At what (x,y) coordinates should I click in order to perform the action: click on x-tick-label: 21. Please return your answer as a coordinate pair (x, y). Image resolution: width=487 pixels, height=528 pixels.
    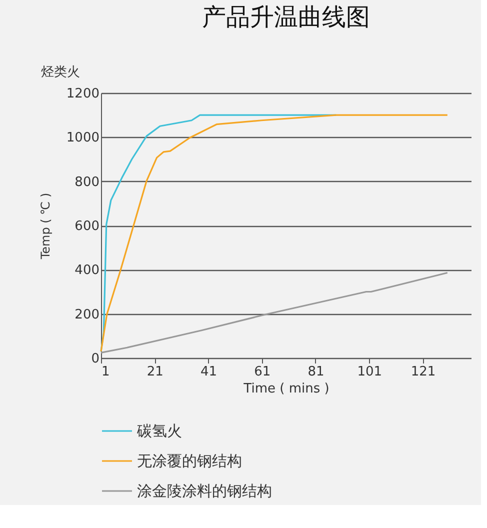
    Looking at the image, I should click on (155, 372).